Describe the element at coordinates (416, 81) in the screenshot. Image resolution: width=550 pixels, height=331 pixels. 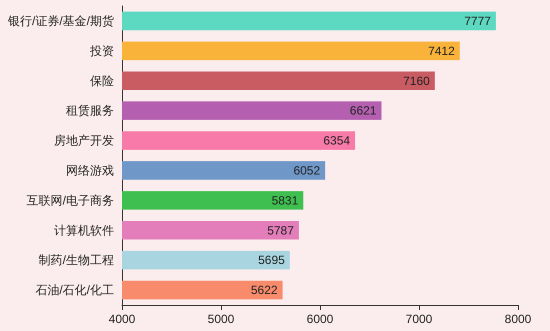
I see `data-label: 7160` at that location.